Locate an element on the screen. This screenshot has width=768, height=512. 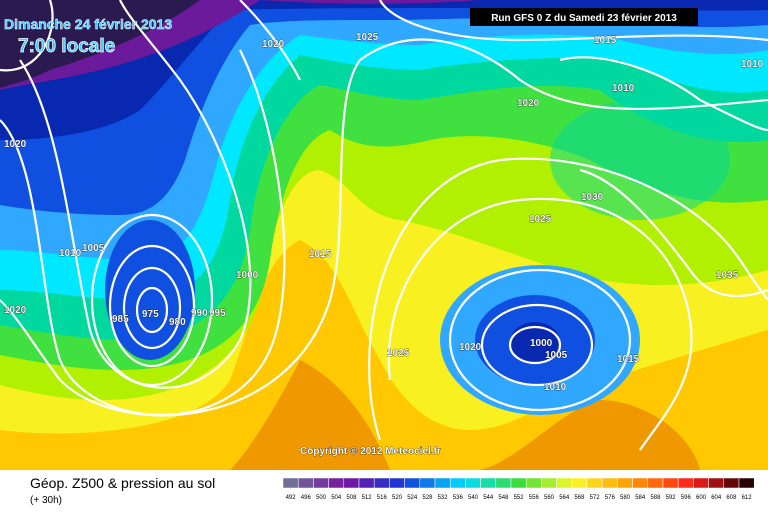
copyright: Copyright © 2012 Meteociel.fr is located at coordinates (370, 451).